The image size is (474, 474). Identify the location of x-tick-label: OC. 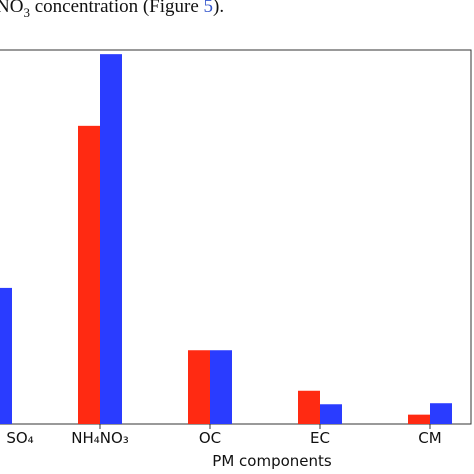
(210, 438).